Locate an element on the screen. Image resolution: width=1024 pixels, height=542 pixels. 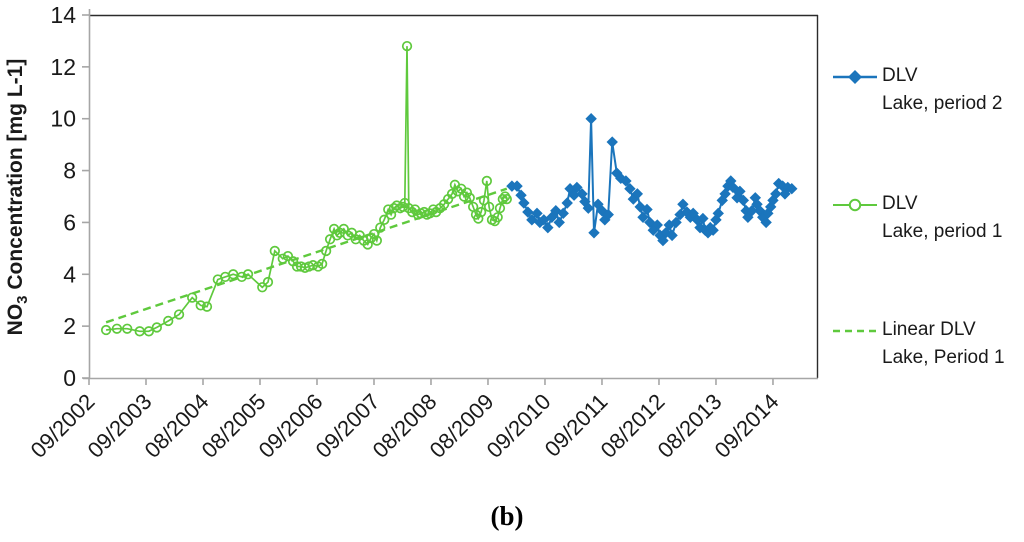
x-tick-label: 09/2014 is located at coordinates (747, 426).